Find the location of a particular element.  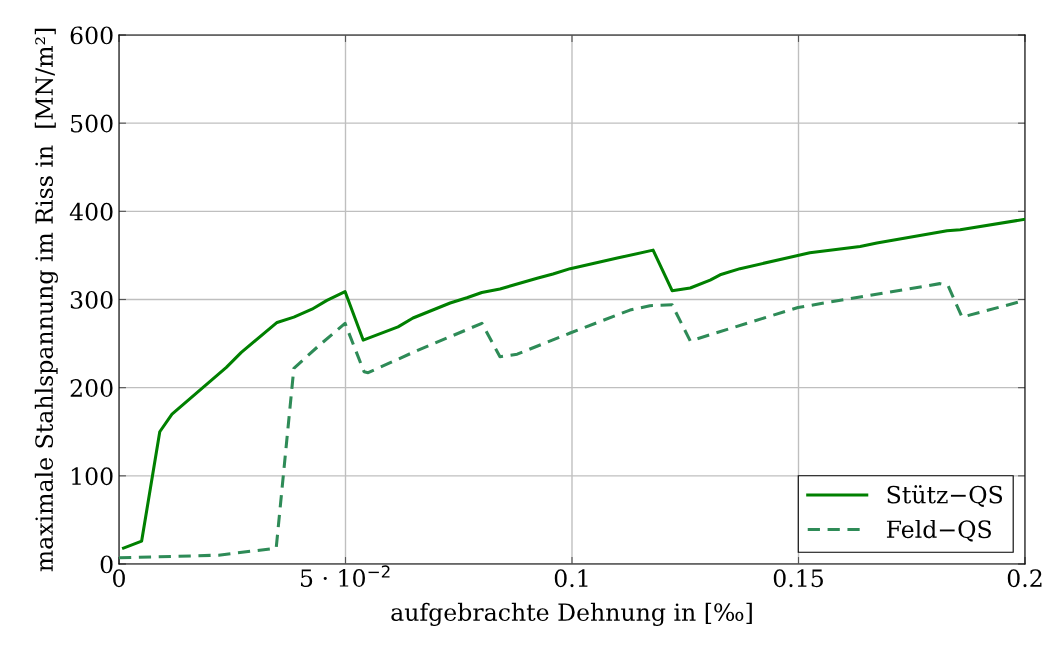

y-tick-label: 400 is located at coordinates (91, 211).